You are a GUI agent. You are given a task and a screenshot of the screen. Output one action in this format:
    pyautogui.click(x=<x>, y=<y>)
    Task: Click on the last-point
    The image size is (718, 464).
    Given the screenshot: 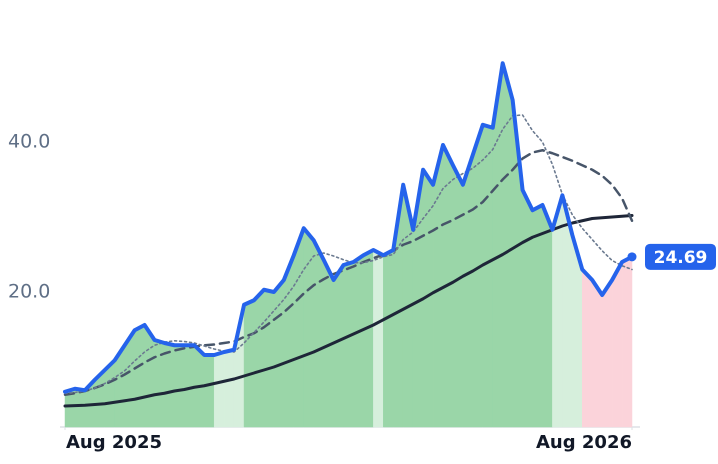 What is the action you would take?
    pyautogui.click(x=632, y=257)
    